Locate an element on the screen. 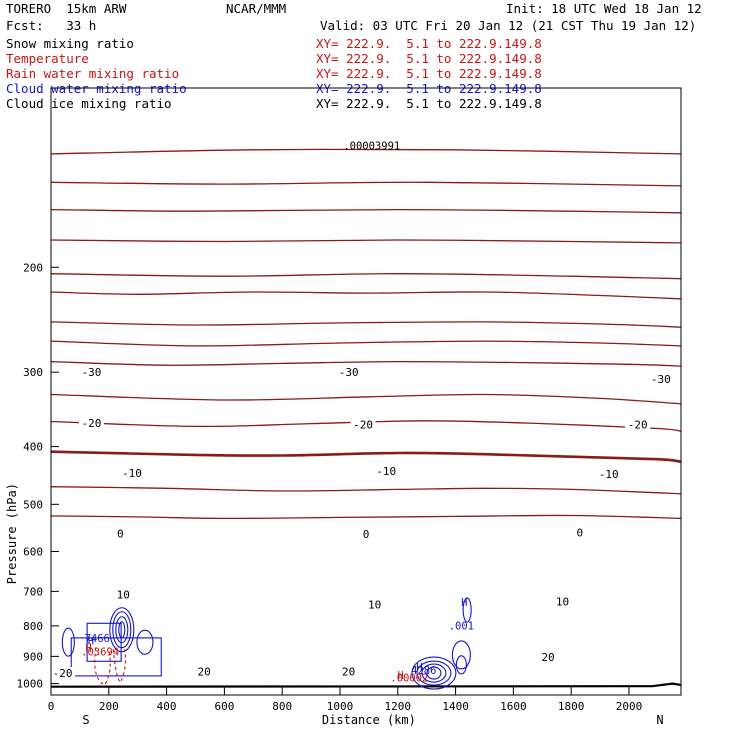  cloud-water-contour-e is located at coordinates (461, 665).